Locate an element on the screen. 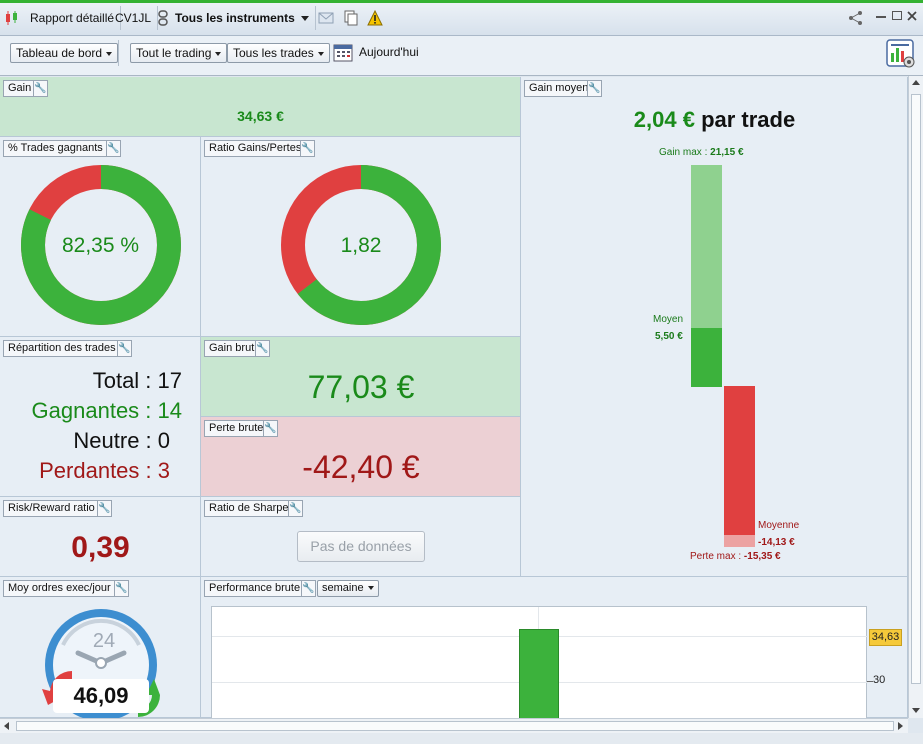  vertical-scrollbar is located at coordinates (915, 397).